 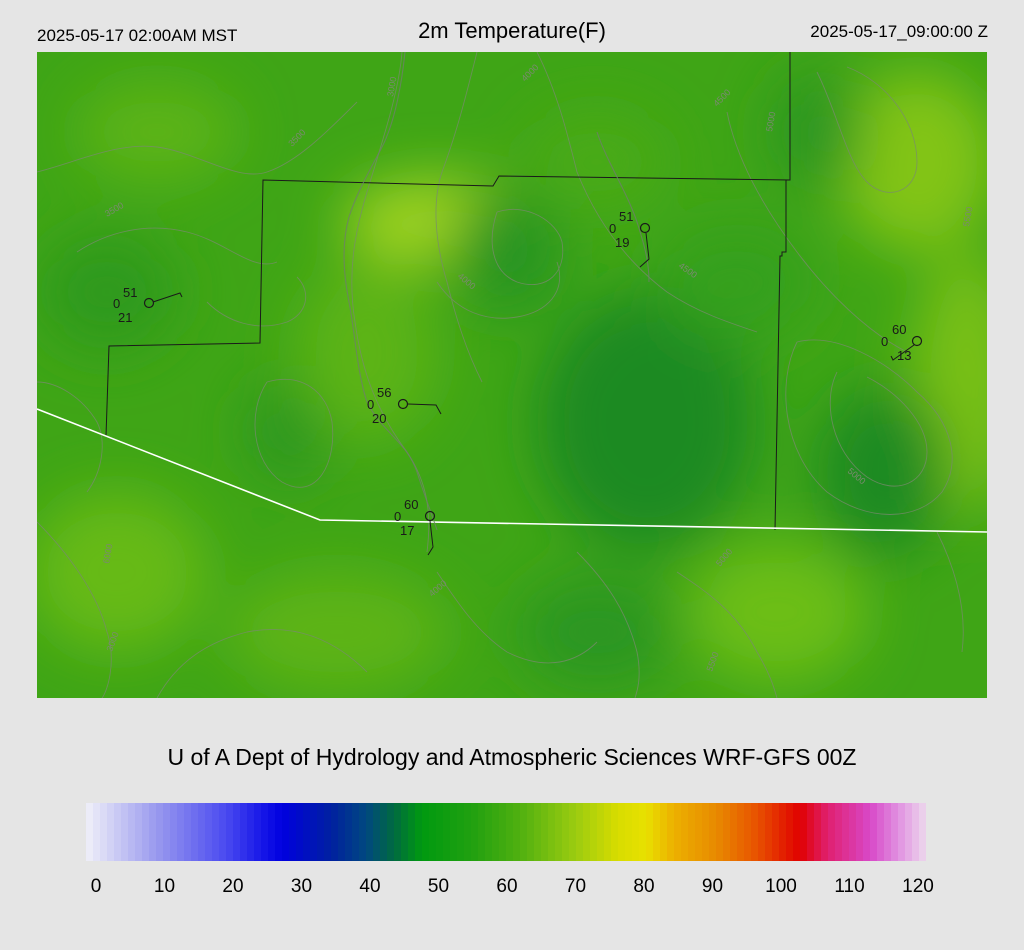 What do you see at coordinates (430, 516) in the screenshot?
I see `station-marker` at bounding box center [430, 516].